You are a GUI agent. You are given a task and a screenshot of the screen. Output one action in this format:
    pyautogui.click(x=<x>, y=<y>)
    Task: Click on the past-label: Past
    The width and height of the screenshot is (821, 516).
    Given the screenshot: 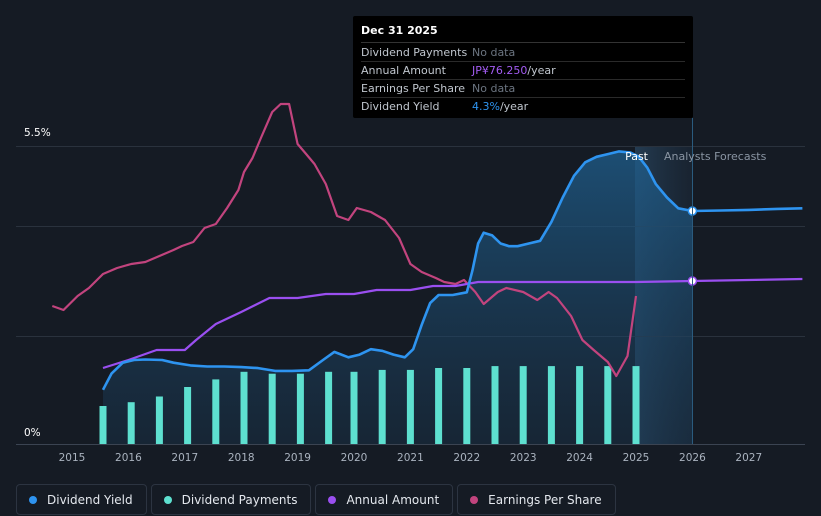 What is the action you would take?
    pyautogui.click(x=637, y=156)
    